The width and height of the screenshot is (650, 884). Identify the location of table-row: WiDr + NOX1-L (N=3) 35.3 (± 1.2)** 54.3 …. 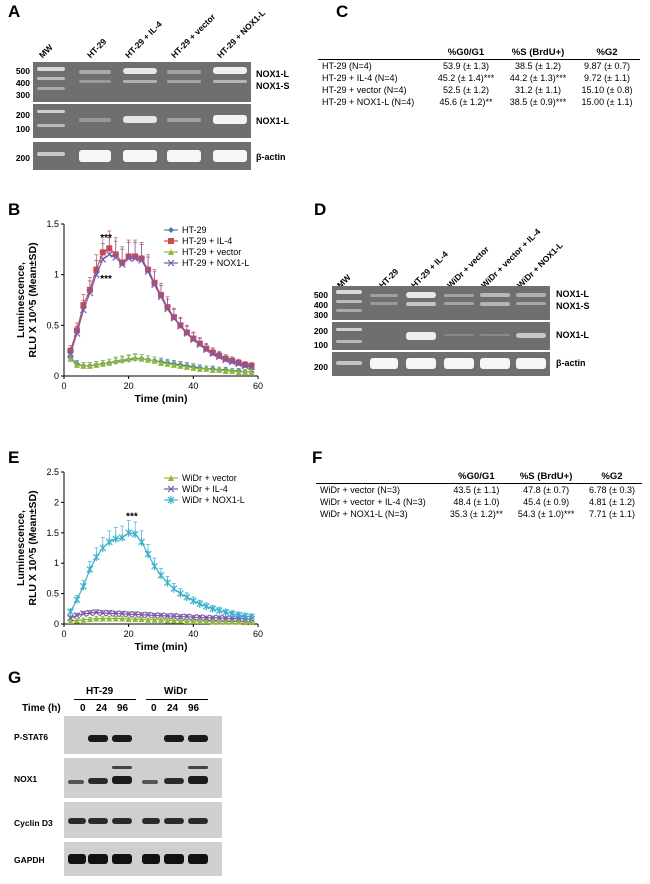
(479, 514).